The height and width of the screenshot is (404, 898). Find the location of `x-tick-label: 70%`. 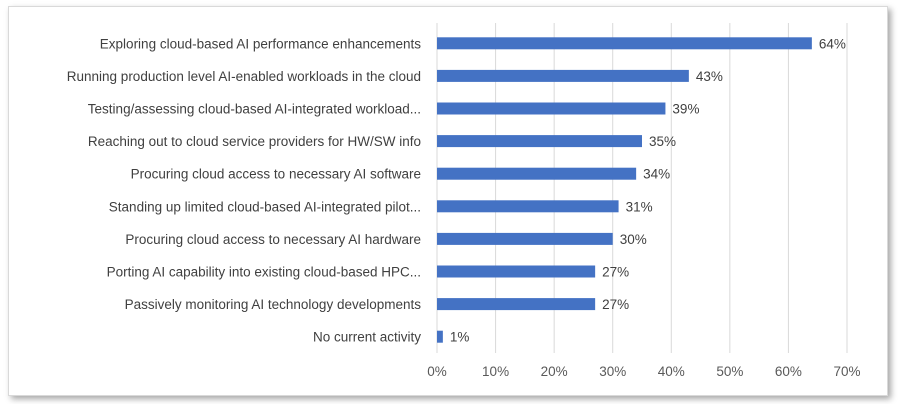

x-tick-label: 70% is located at coordinates (846, 371).